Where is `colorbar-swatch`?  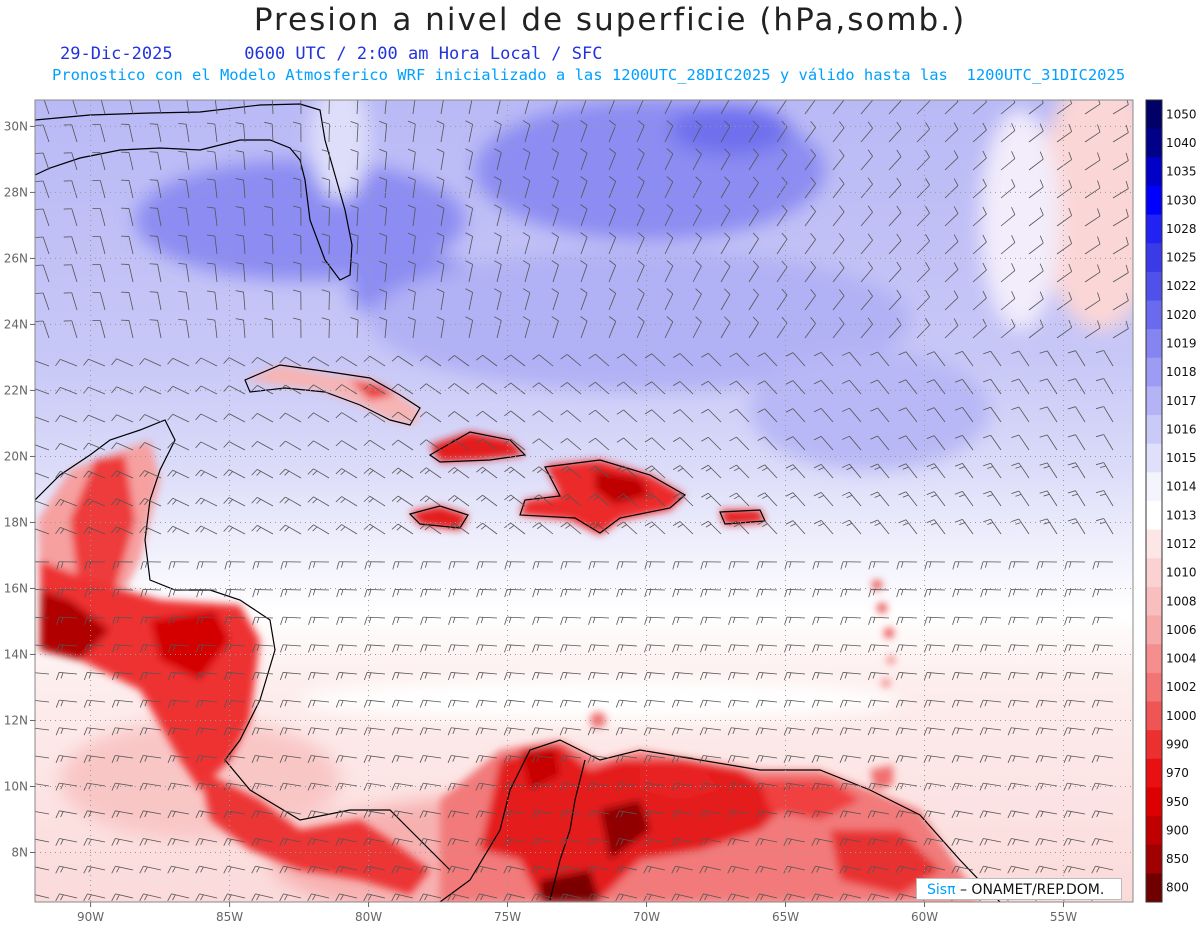 colorbar-swatch is located at coordinates (1154, 487).